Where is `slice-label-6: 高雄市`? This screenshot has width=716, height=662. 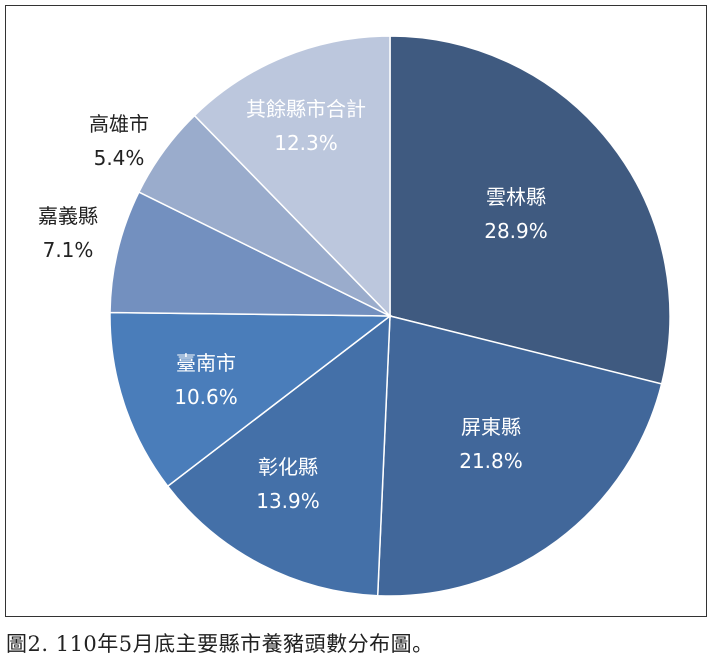
slice-label-6: 高雄市 is located at coordinates (119, 124).